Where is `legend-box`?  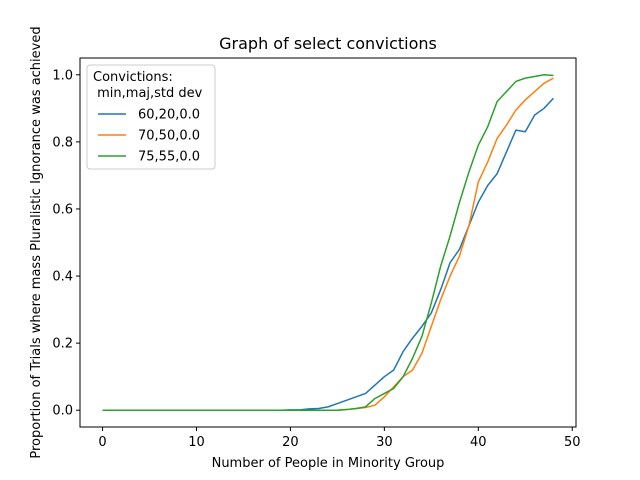
legend-box is located at coordinates (151, 117).